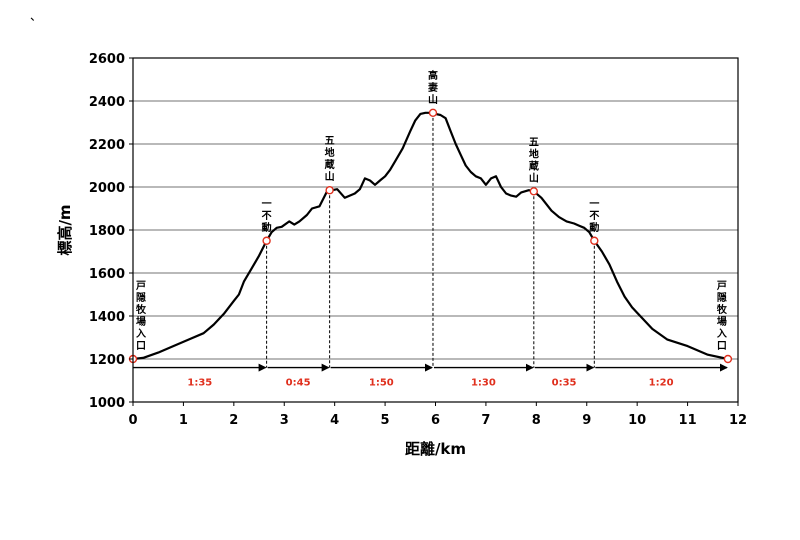  Describe the element at coordinates (430, 376) in the screenshot. I see `segment-time-arrows: 1:35 0:45 1:50 1:30 0:35 1:20` at that location.